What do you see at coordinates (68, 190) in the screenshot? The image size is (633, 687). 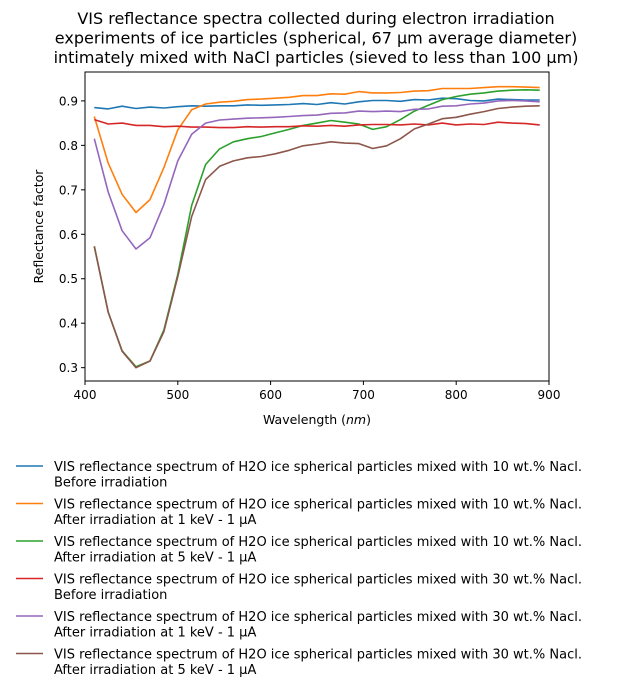 I see `y-tick-label: 0.7` at bounding box center [68, 190].